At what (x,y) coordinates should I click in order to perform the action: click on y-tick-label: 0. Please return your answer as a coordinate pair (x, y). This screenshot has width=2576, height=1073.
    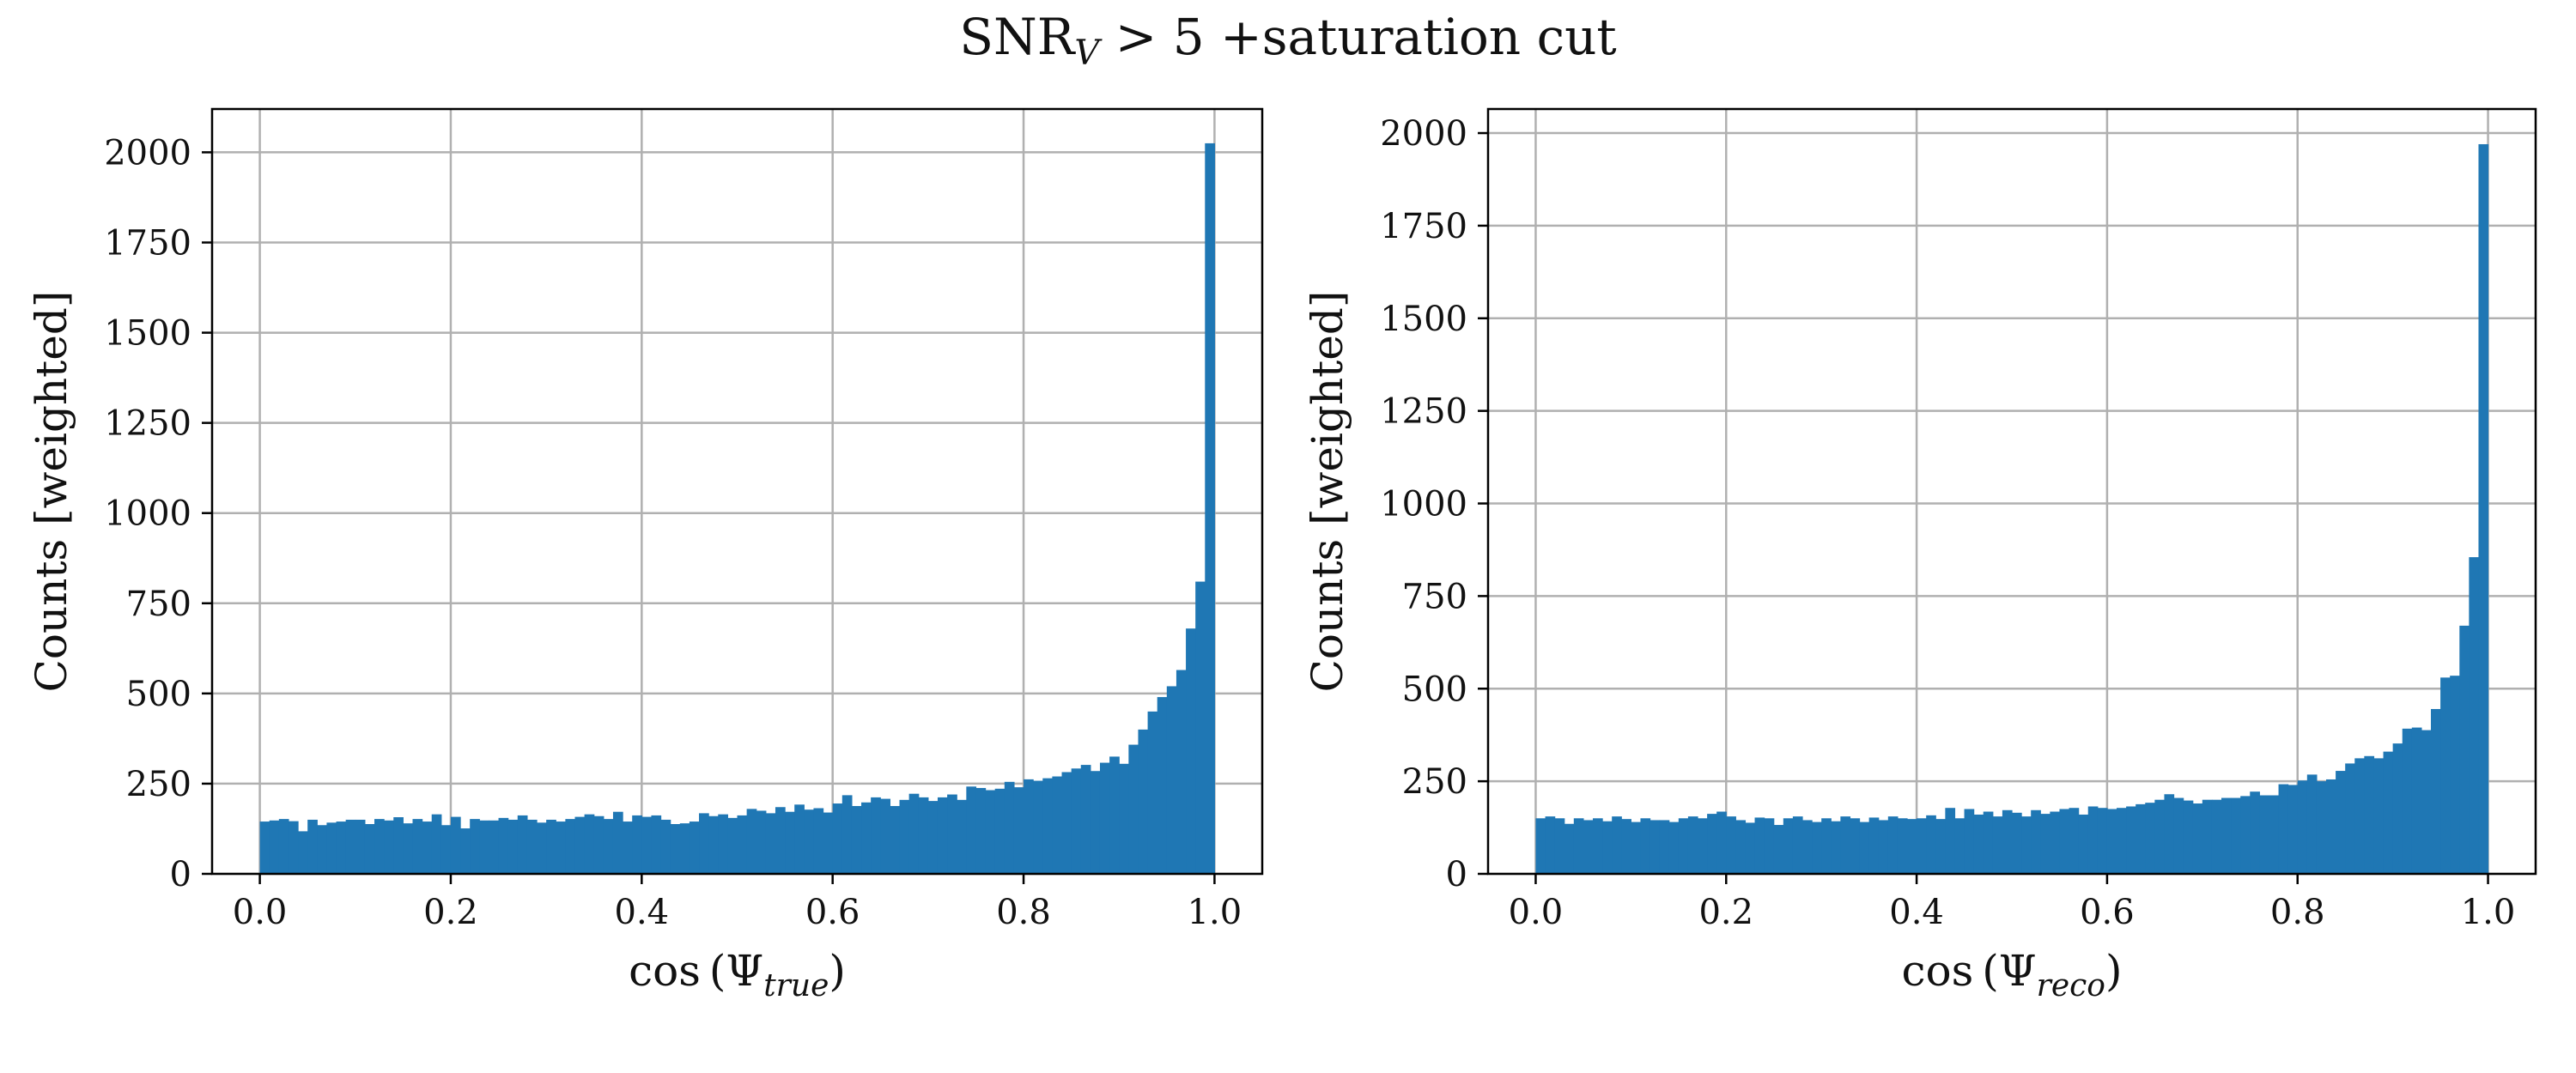
    Looking at the image, I should click on (1456, 874).